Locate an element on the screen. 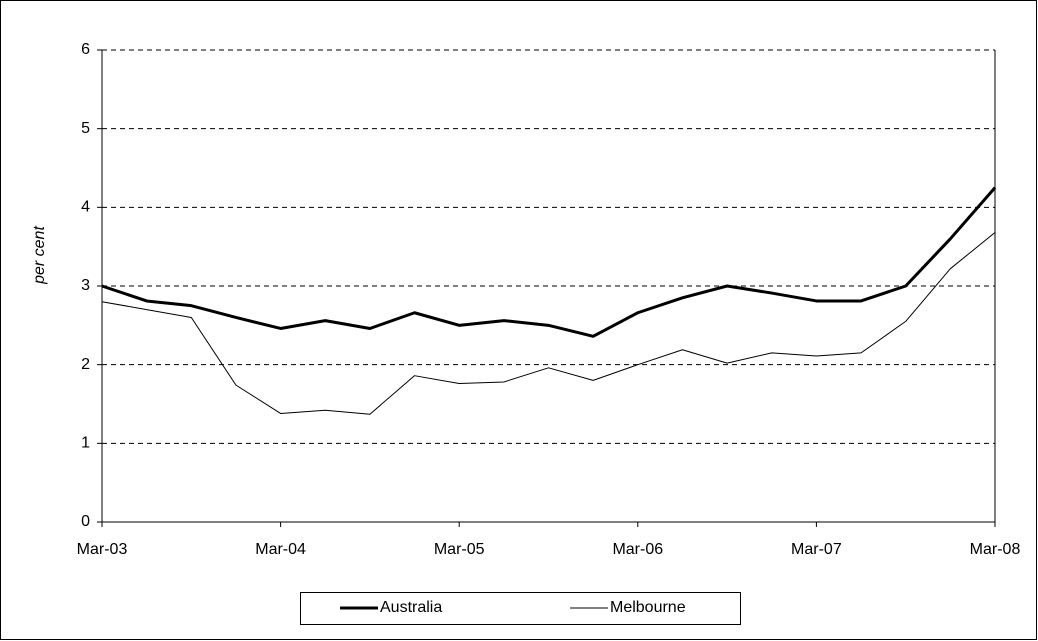  x-tick-label: Mar-07 is located at coordinates (816, 549).